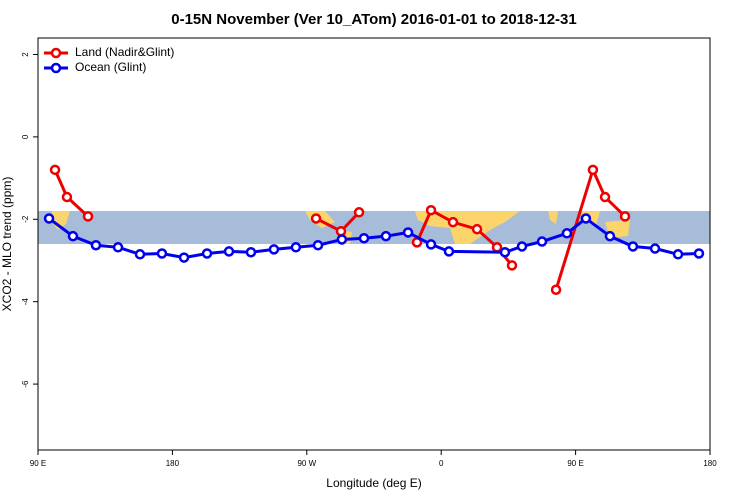 The height and width of the screenshot is (500, 750). Describe the element at coordinates (25, 219) in the screenshot. I see `y-tick-label: -2` at that location.